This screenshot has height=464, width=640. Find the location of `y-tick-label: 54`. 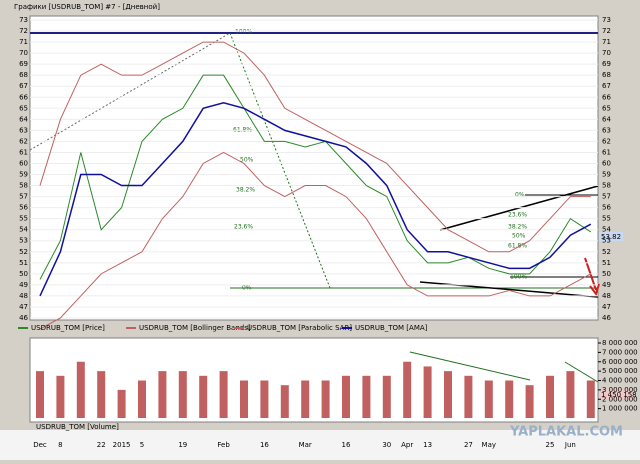

y-tick-label: 54 is located at coordinates (23, 230).